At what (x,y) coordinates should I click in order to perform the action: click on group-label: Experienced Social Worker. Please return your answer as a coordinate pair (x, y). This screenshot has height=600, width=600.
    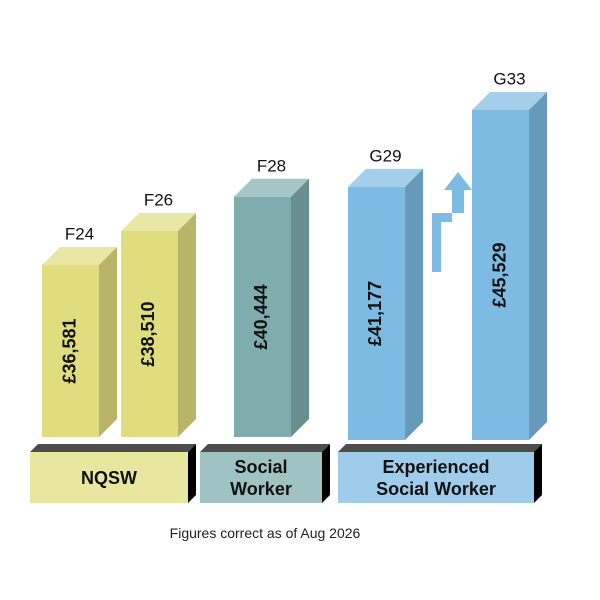
    Looking at the image, I should click on (436, 477).